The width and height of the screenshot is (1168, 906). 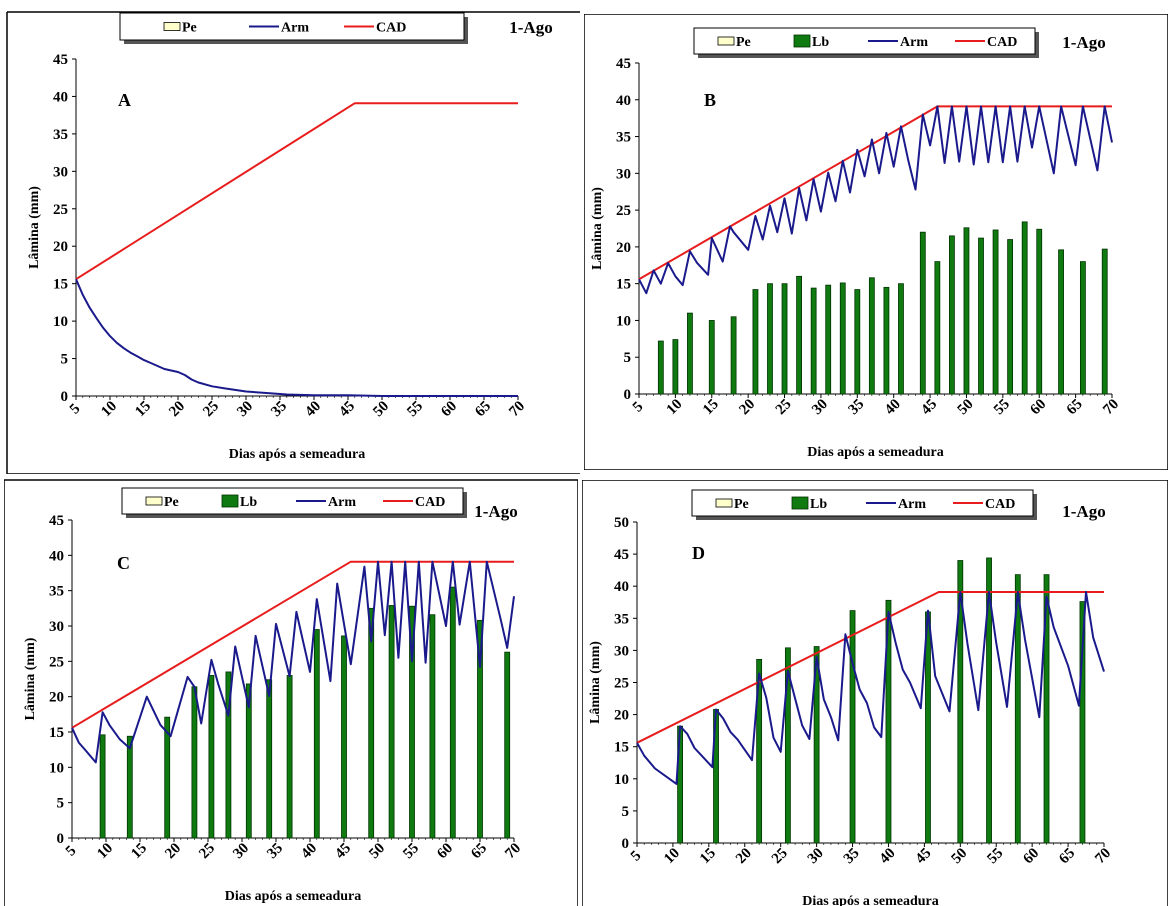 What do you see at coordinates (60, 60) in the screenshot?
I see `chart-a-ytick-label: 45` at bounding box center [60, 60].